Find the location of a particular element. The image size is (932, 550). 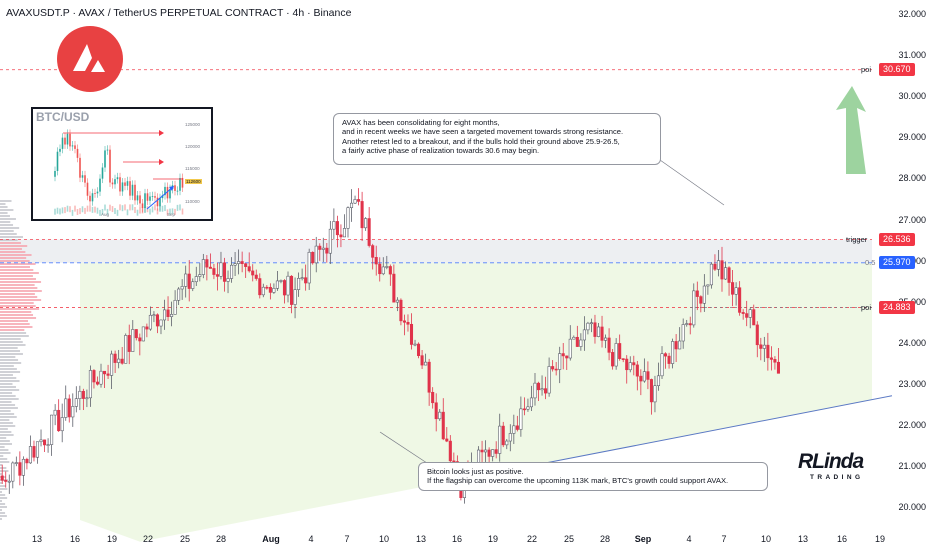

inset-date-tick: Aug is located at coordinates (105, 214).